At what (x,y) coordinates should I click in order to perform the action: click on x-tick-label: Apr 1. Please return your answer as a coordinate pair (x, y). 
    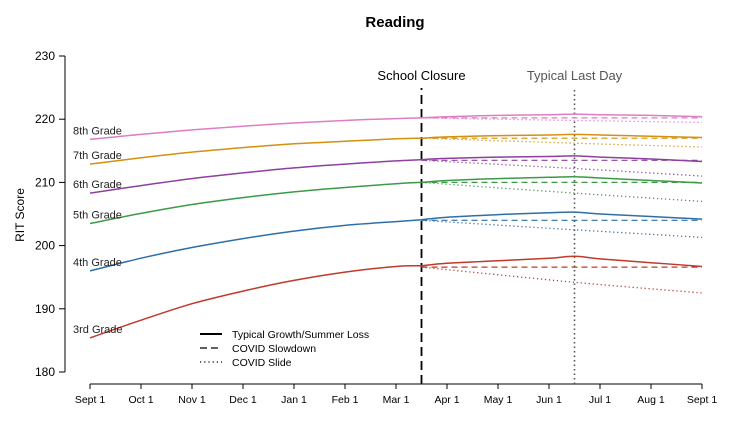
    Looking at the image, I should click on (446, 400).